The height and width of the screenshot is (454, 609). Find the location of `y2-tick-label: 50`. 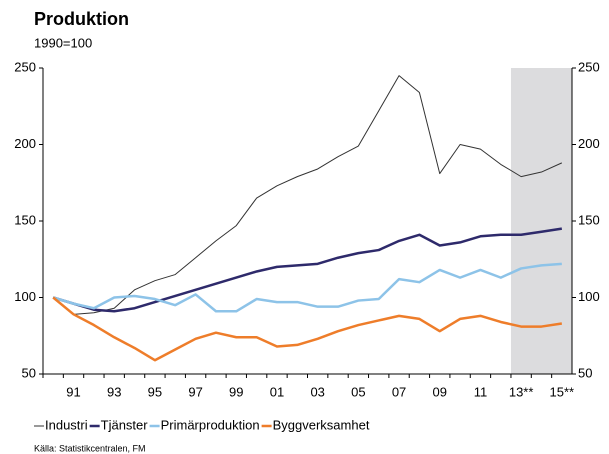

y2-tick-label: 50 is located at coordinates (585, 372).